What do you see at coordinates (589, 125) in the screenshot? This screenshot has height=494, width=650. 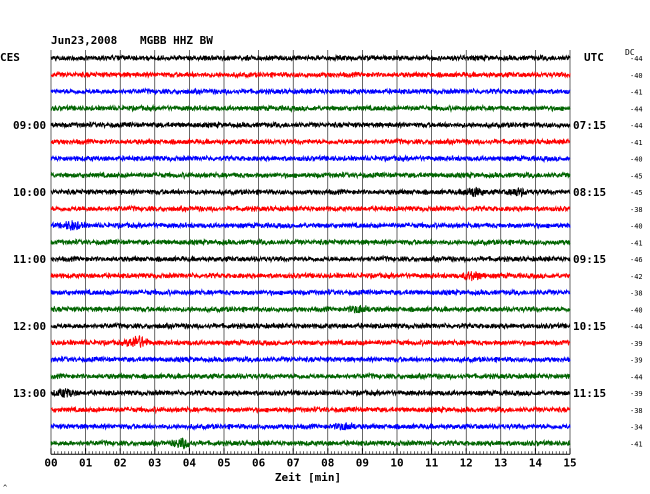 I see `right-time-label: 07:15` at bounding box center [589, 125].